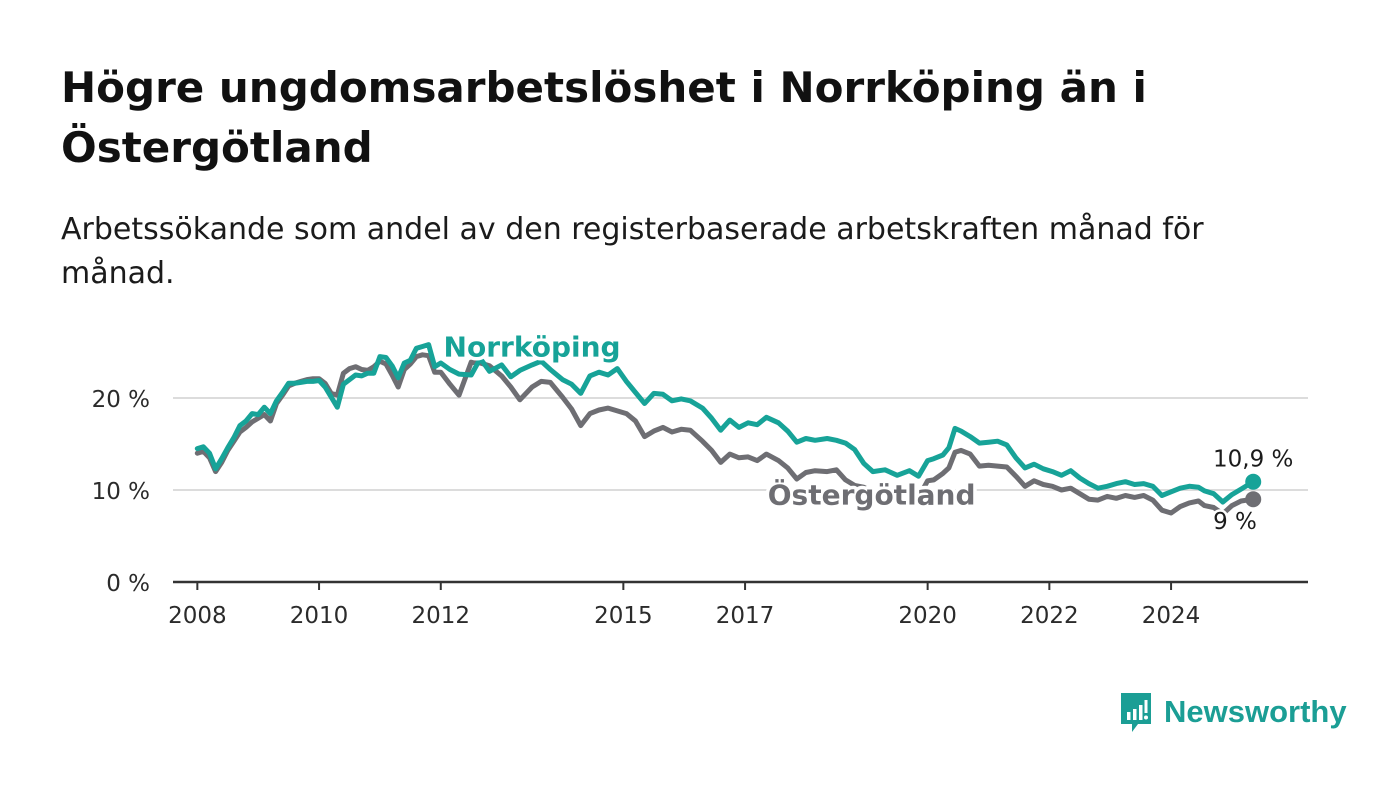 The width and height of the screenshot is (1400, 794). I want to click on x-tick-label: 2010, so click(319, 616).